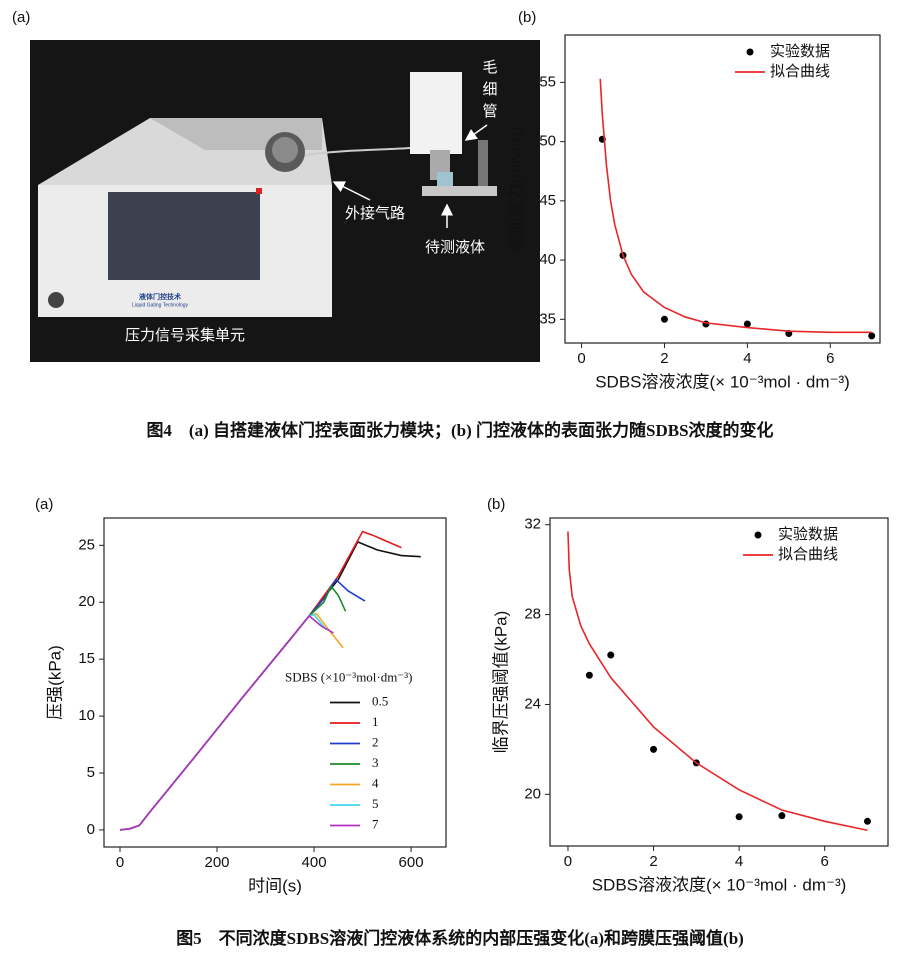  What do you see at coordinates (91, 772) in the screenshot?
I see `y-tick-label: 5` at bounding box center [91, 772].